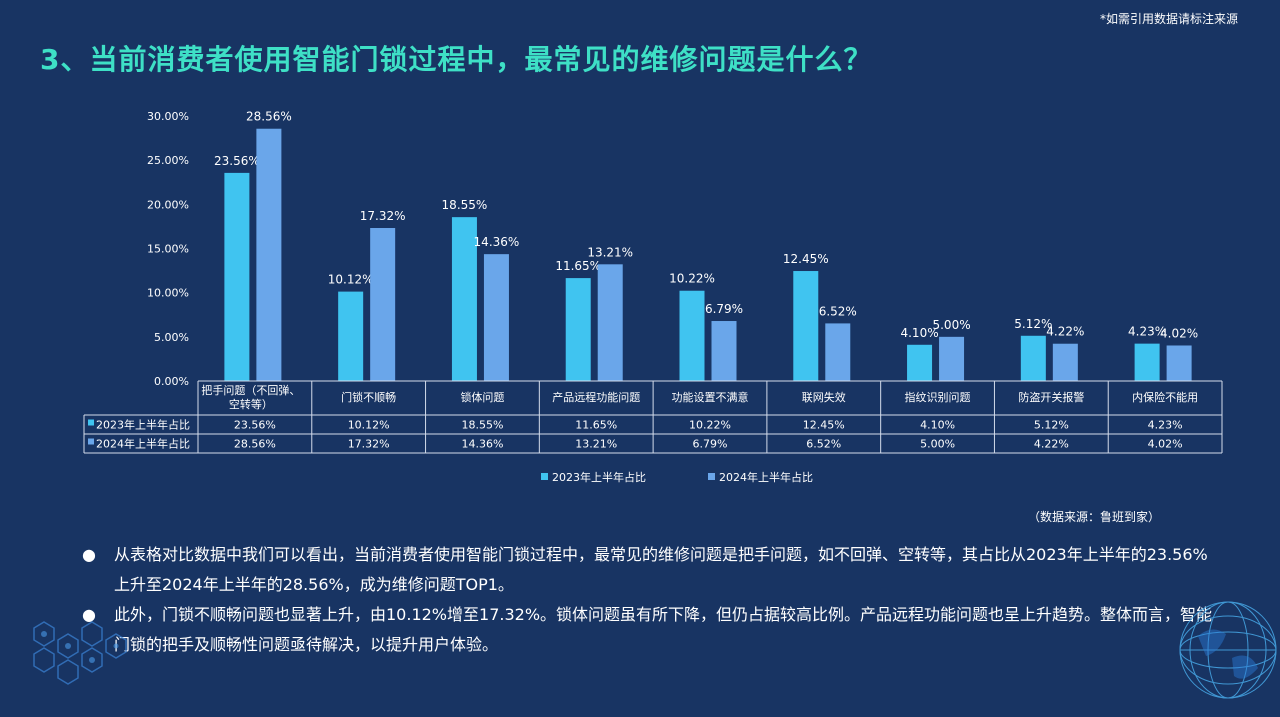  Describe the element at coordinates (168, 160) in the screenshot. I see `y-tick-label: 25.00%` at that location.